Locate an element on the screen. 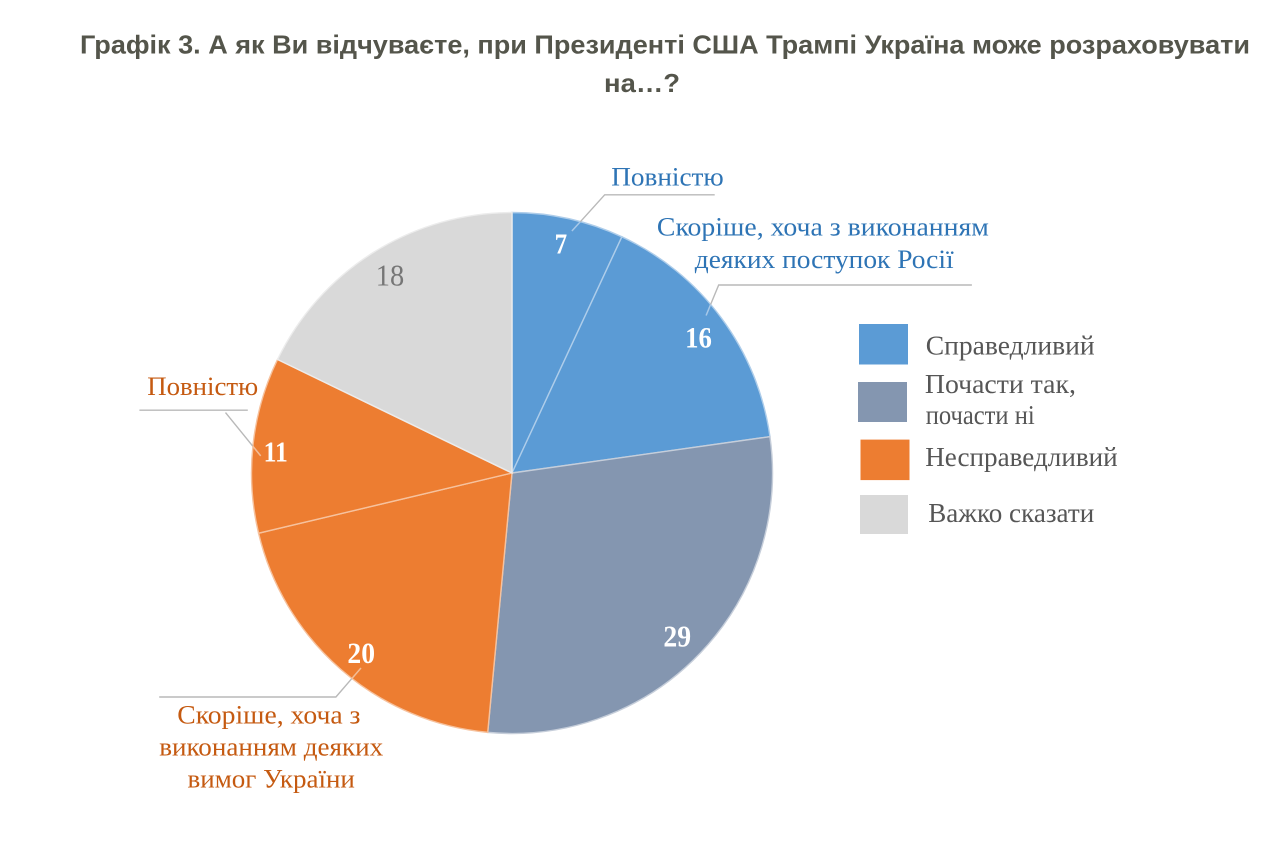 The image size is (1280, 845). svg-text: деяких поступок Росії is located at coordinates (824, 259).